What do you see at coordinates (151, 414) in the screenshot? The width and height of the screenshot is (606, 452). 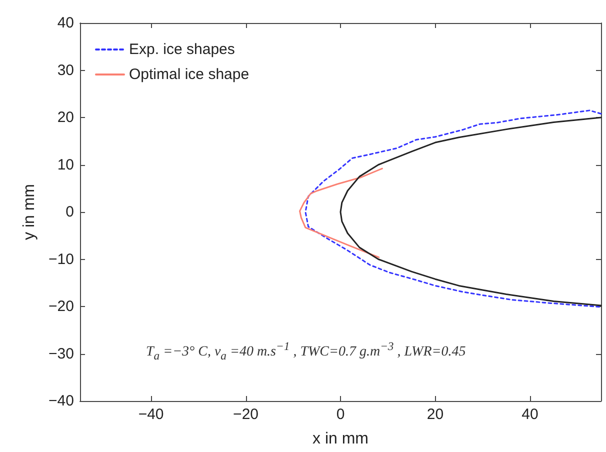 I see `x-tick-label: −40` at bounding box center [151, 414].